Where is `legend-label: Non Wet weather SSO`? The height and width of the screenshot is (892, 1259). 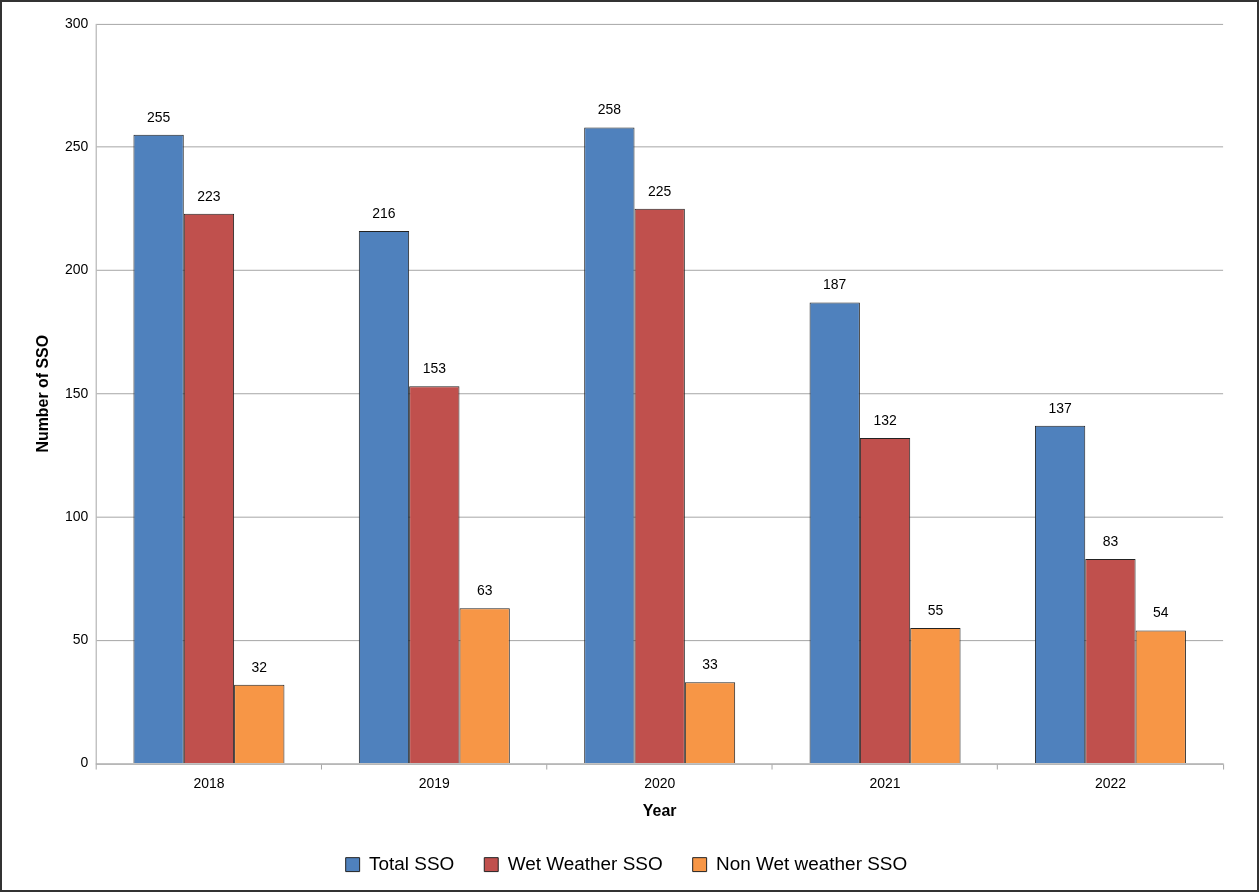 legend-label: Non Wet weather SSO is located at coordinates (812, 863).